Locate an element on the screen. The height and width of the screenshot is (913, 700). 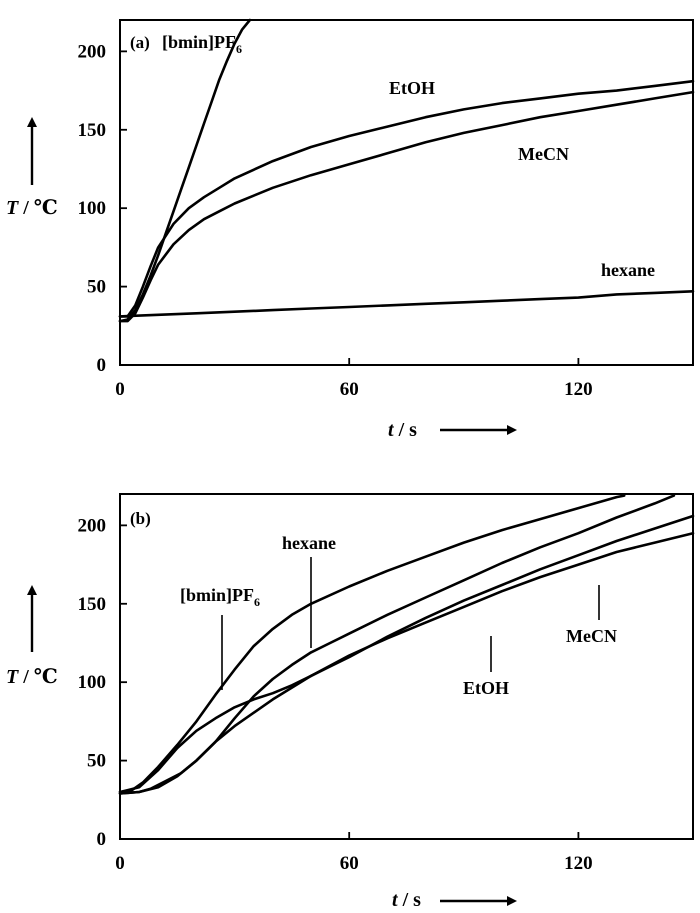
panel-label: (a) is located at coordinates (140, 42).